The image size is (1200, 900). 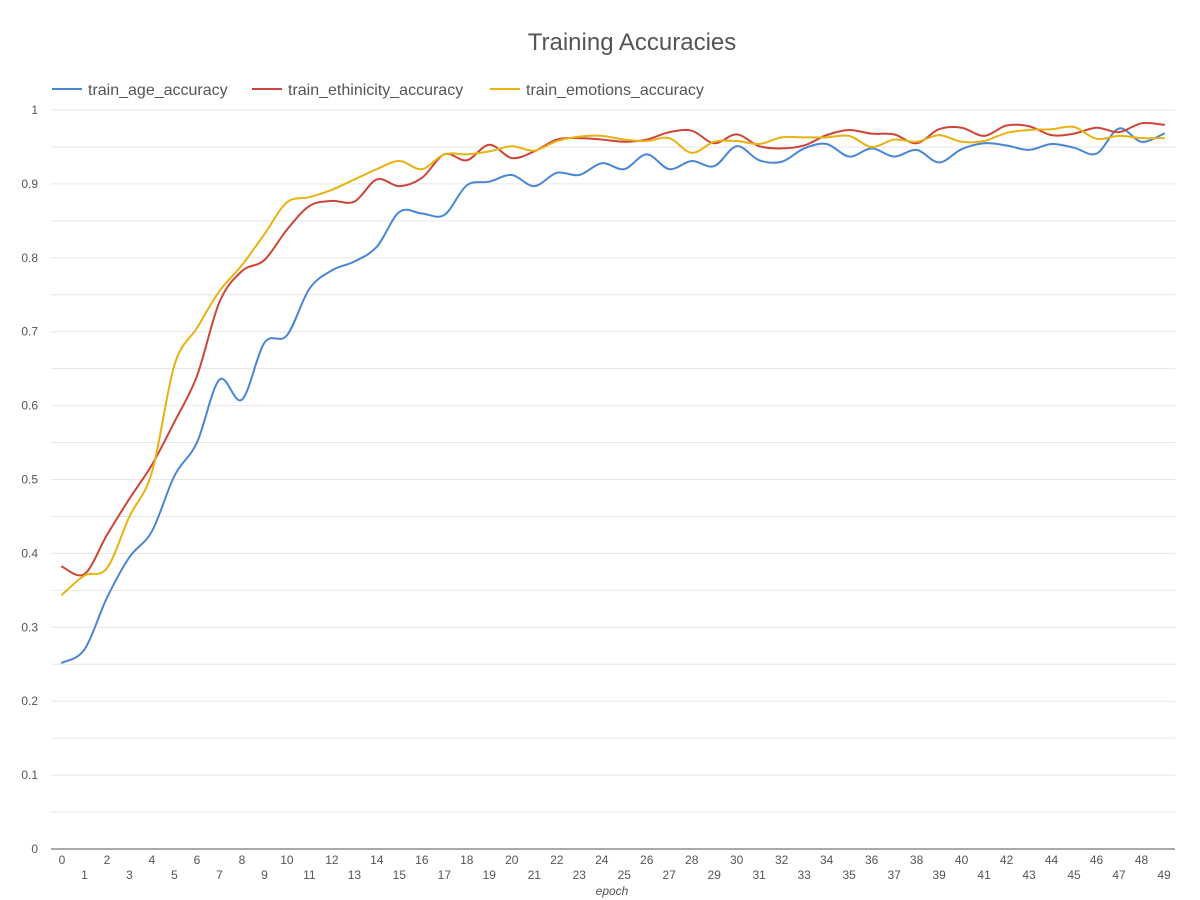 What do you see at coordinates (158, 90) in the screenshot?
I see `legend-label: train_age_accuracy` at bounding box center [158, 90].